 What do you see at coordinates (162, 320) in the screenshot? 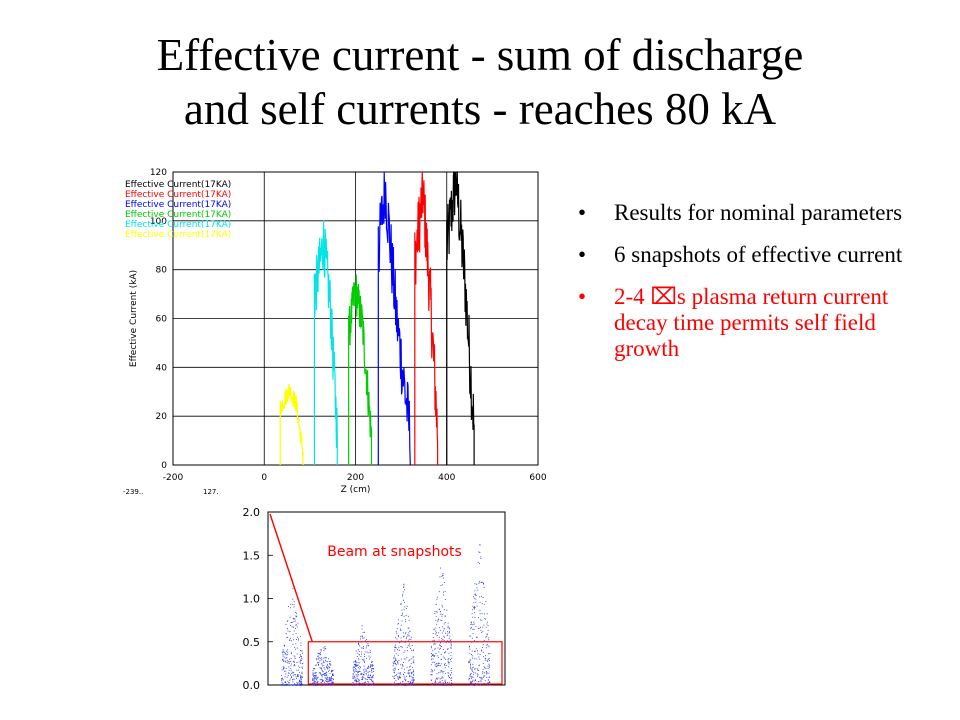
I see `y-tick-label: 60` at bounding box center [162, 320].